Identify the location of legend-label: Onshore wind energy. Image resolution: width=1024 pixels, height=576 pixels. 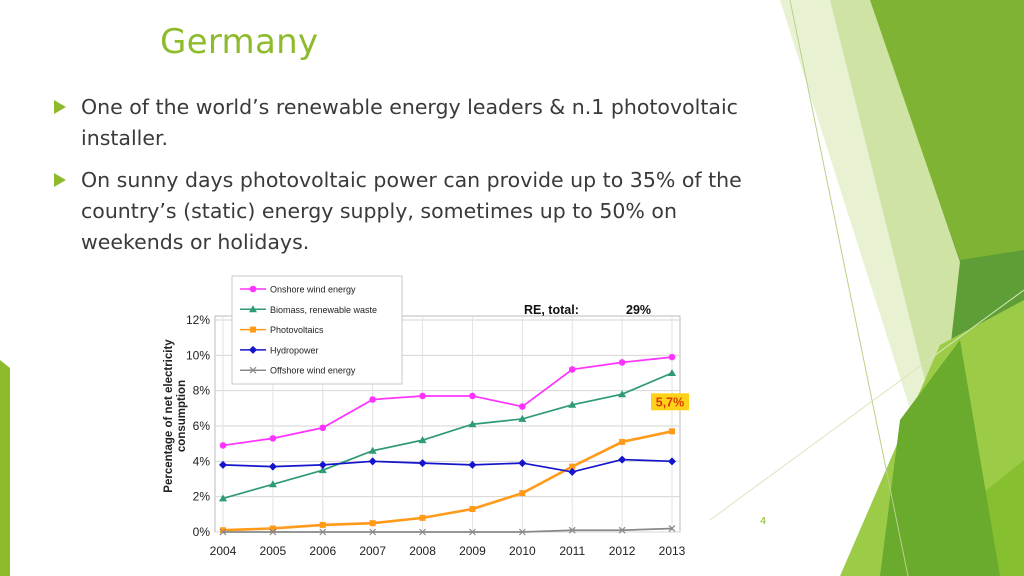
(313, 290).